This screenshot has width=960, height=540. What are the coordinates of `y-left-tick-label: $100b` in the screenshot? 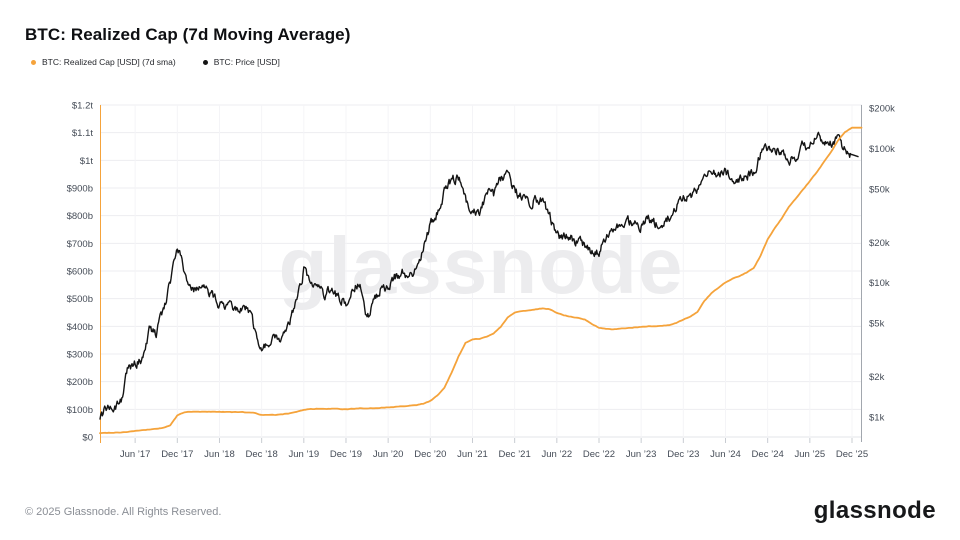 It's located at (80, 410).